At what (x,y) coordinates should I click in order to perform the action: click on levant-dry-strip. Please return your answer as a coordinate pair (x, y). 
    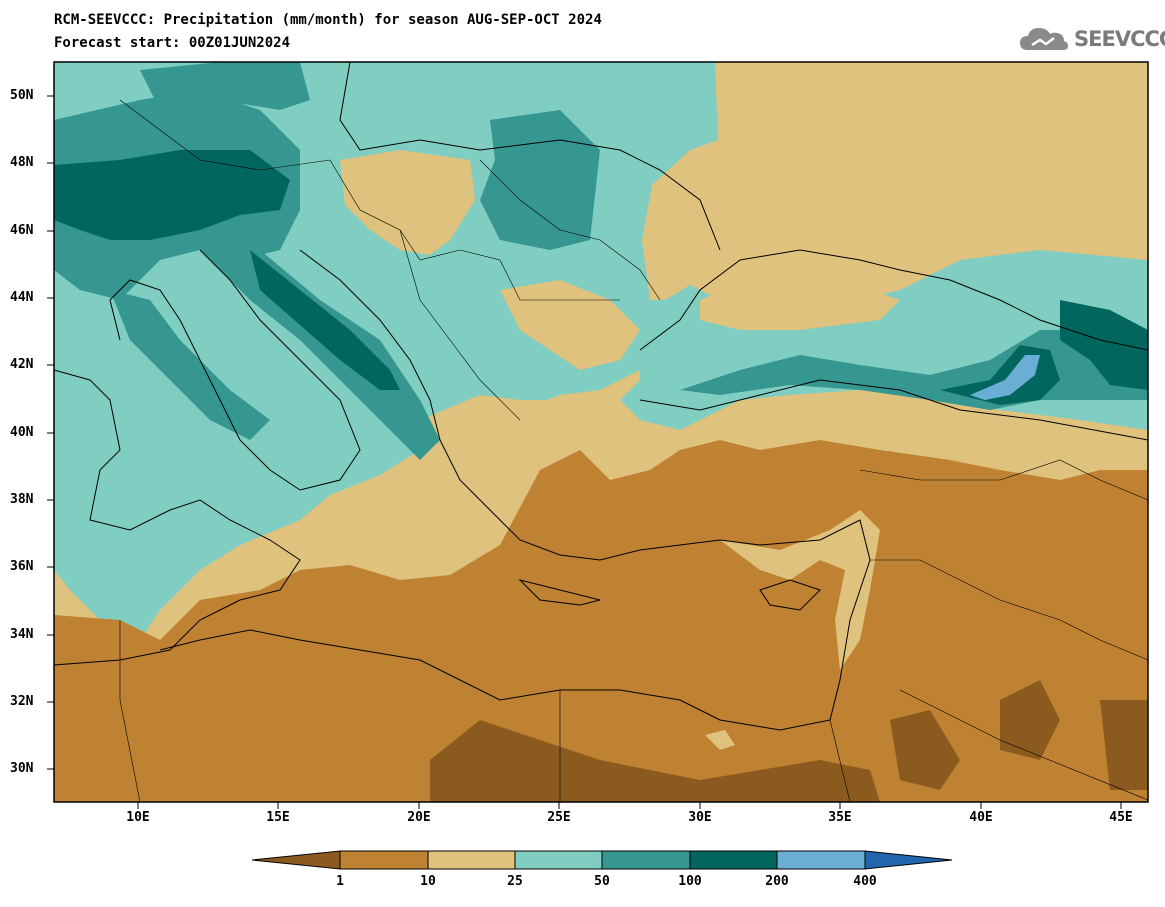
    Looking at the image, I should click on (800, 590).